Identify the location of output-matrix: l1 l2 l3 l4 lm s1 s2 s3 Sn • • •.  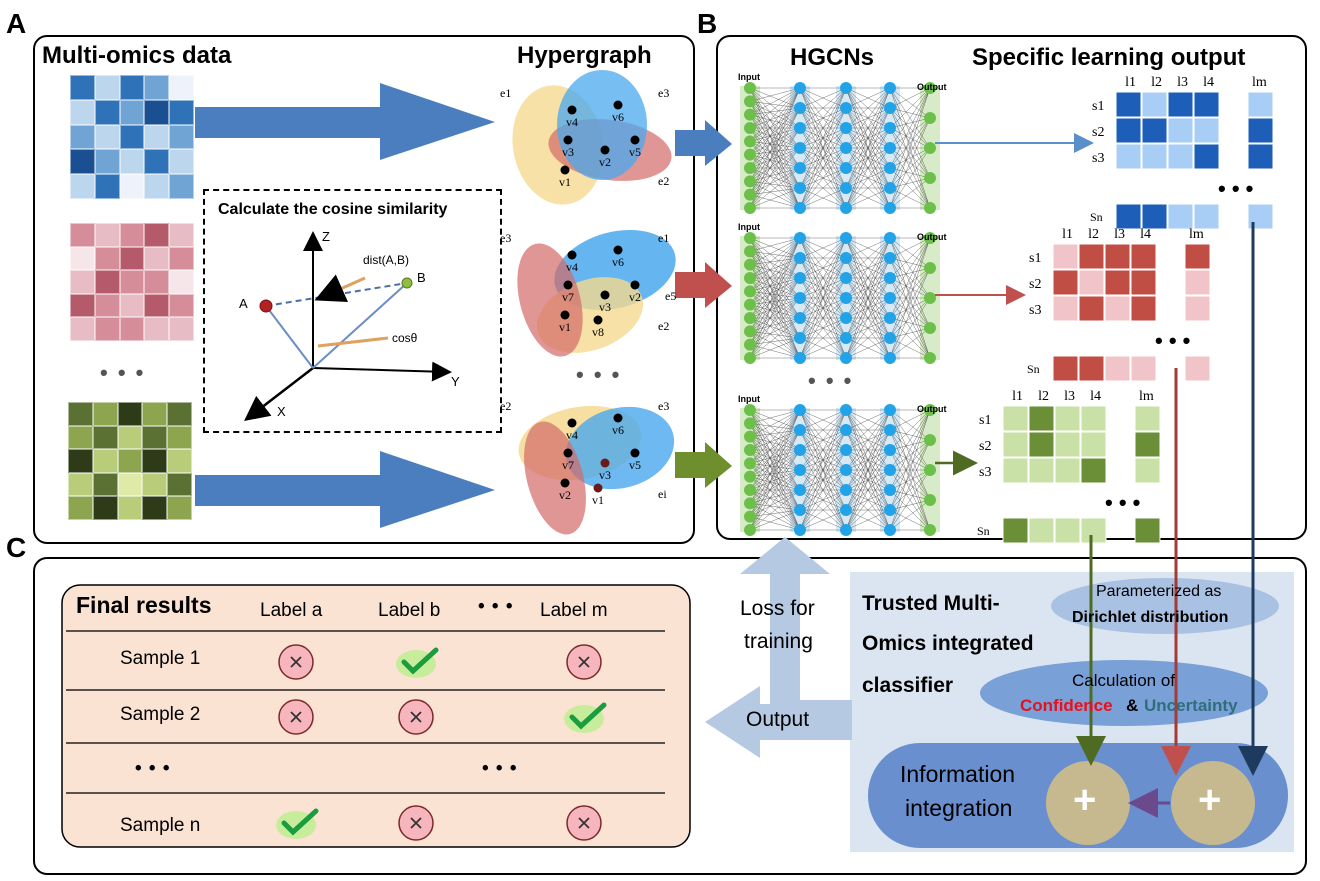
(1069, 466).